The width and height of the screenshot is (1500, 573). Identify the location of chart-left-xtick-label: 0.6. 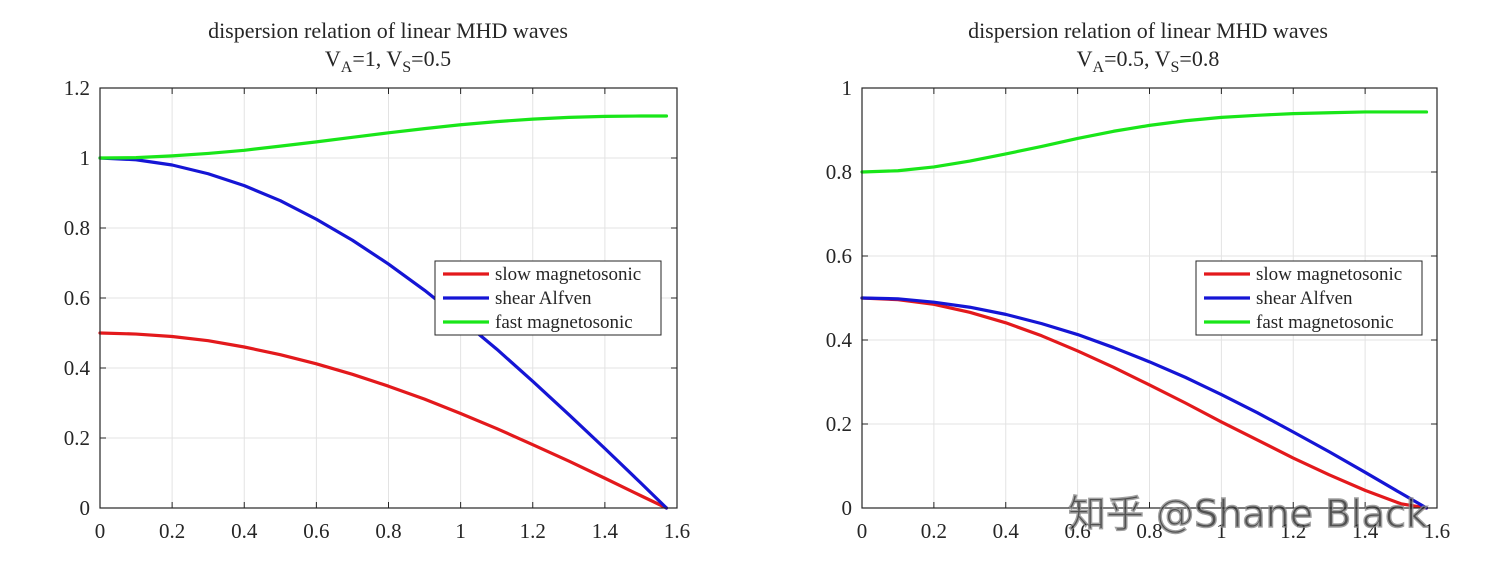
(316, 531).